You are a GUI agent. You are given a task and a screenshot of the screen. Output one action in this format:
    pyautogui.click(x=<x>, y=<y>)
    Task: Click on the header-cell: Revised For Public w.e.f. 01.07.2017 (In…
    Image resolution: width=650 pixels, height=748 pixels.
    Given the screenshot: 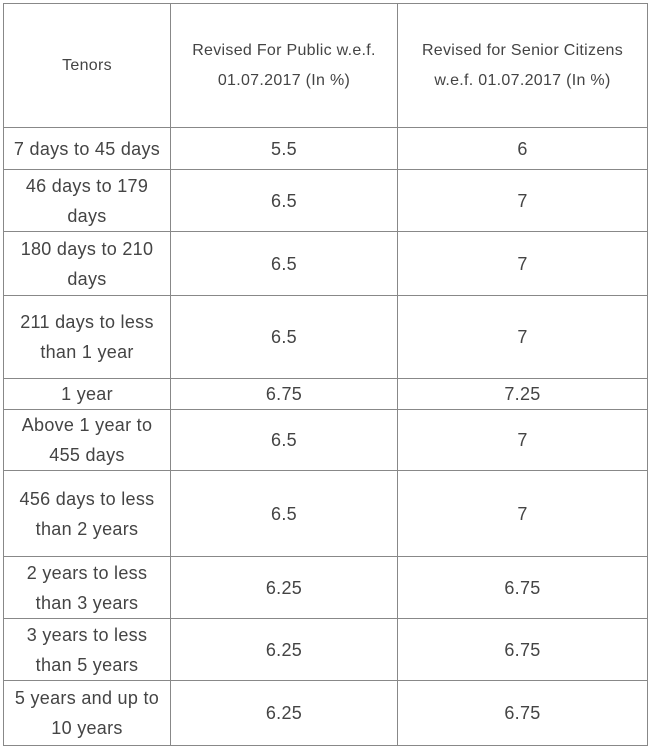 What is the action you would take?
    pyautogui.click(x=284, y=65)
    